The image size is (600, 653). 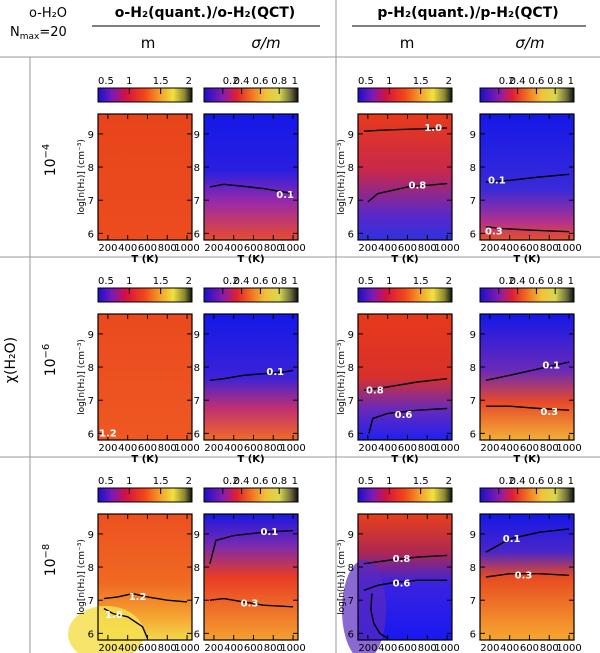 What do you see at coordinates (114, 615) in the screenshot?
I see `contour-label: 1.6` at bounding box center [114, 615].